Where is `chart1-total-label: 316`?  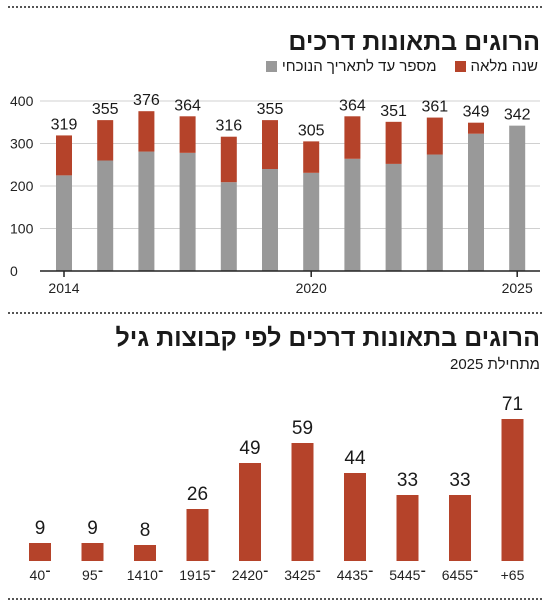 chart1-total-label: 316 is located at coordinates (228, 126).